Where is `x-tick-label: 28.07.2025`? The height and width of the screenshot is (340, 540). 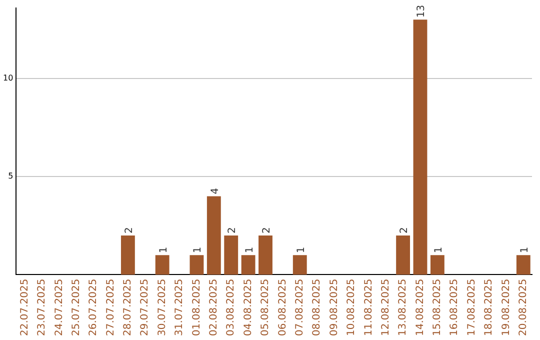
x-tick-label: 28.07.2025 is located at coordinates (128, 307).